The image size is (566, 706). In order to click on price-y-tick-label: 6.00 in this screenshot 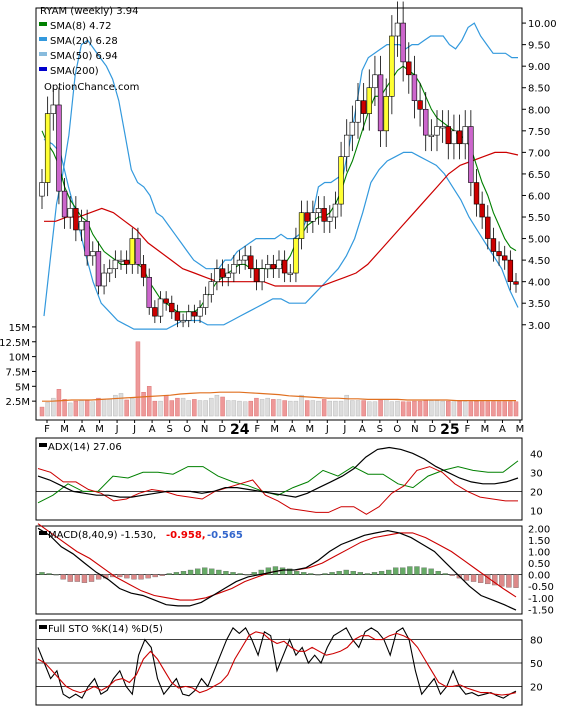, I will do `click(539, 196)`.